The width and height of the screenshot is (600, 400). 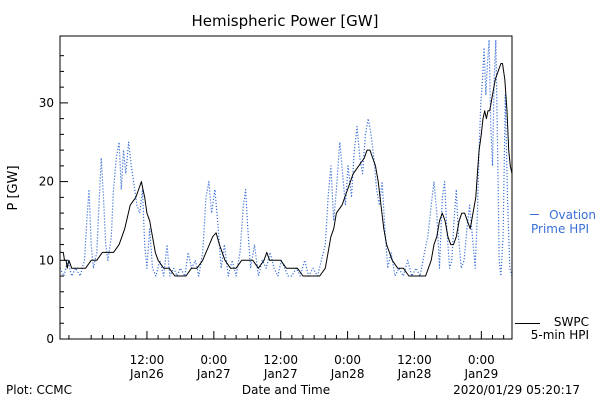 I want to click on chart-title: Hemispheric Power [GW], so click(x=285, y=21).